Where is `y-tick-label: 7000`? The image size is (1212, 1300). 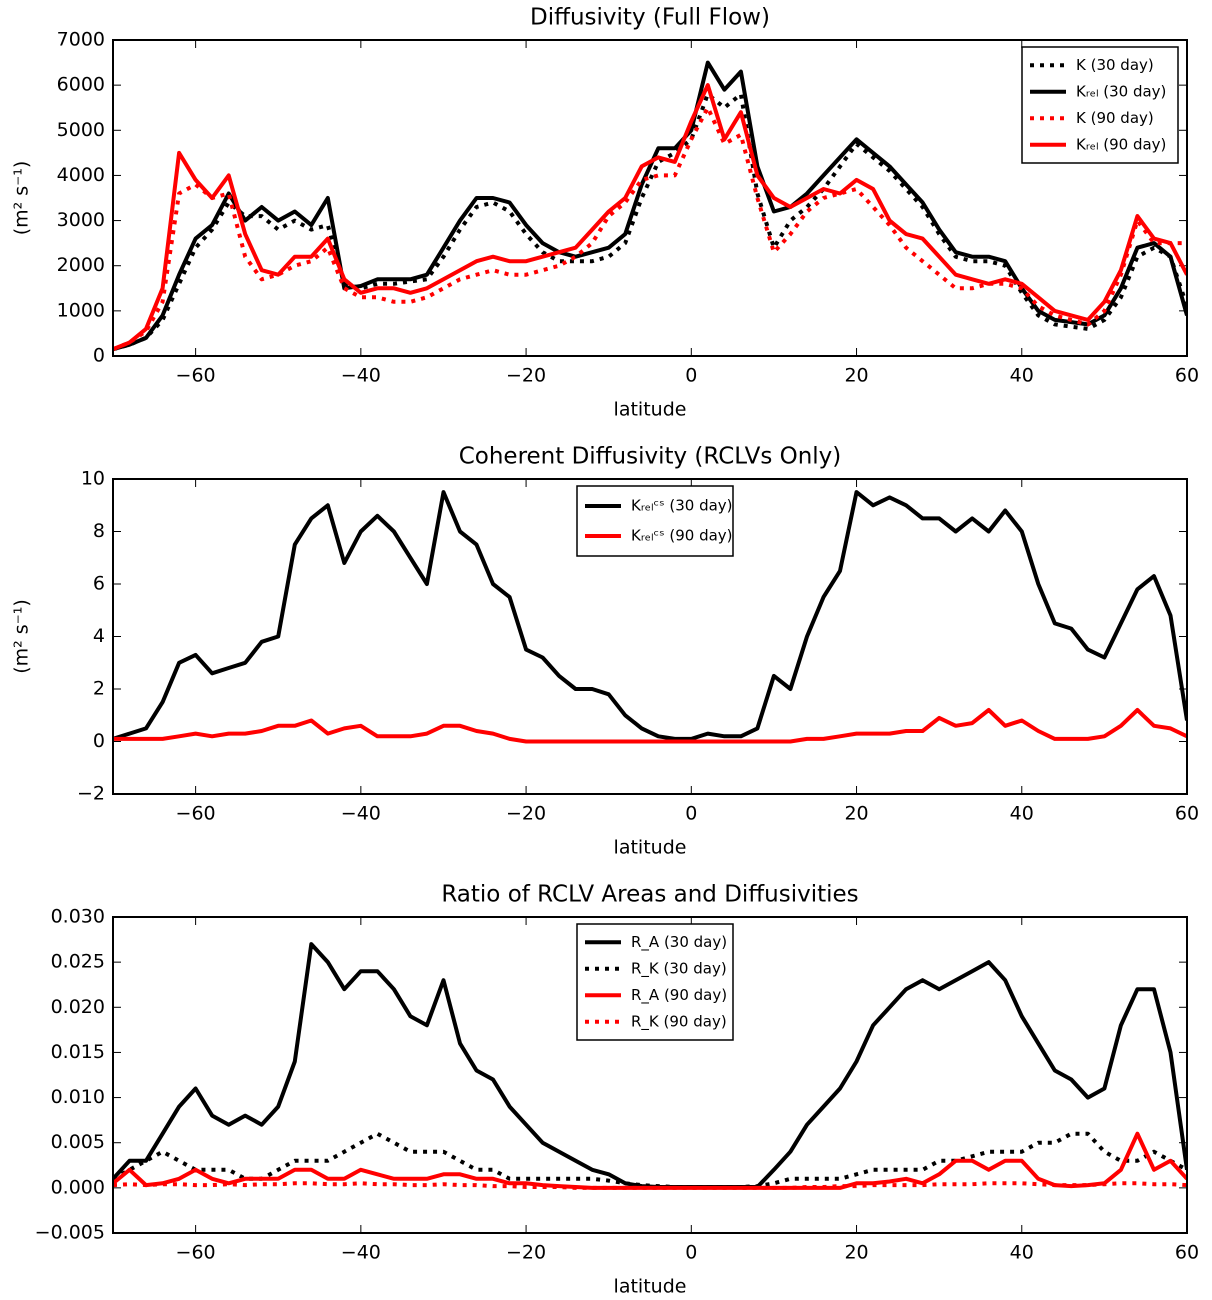
y-tick-label: 7000 is located at coordinates (81, 40).